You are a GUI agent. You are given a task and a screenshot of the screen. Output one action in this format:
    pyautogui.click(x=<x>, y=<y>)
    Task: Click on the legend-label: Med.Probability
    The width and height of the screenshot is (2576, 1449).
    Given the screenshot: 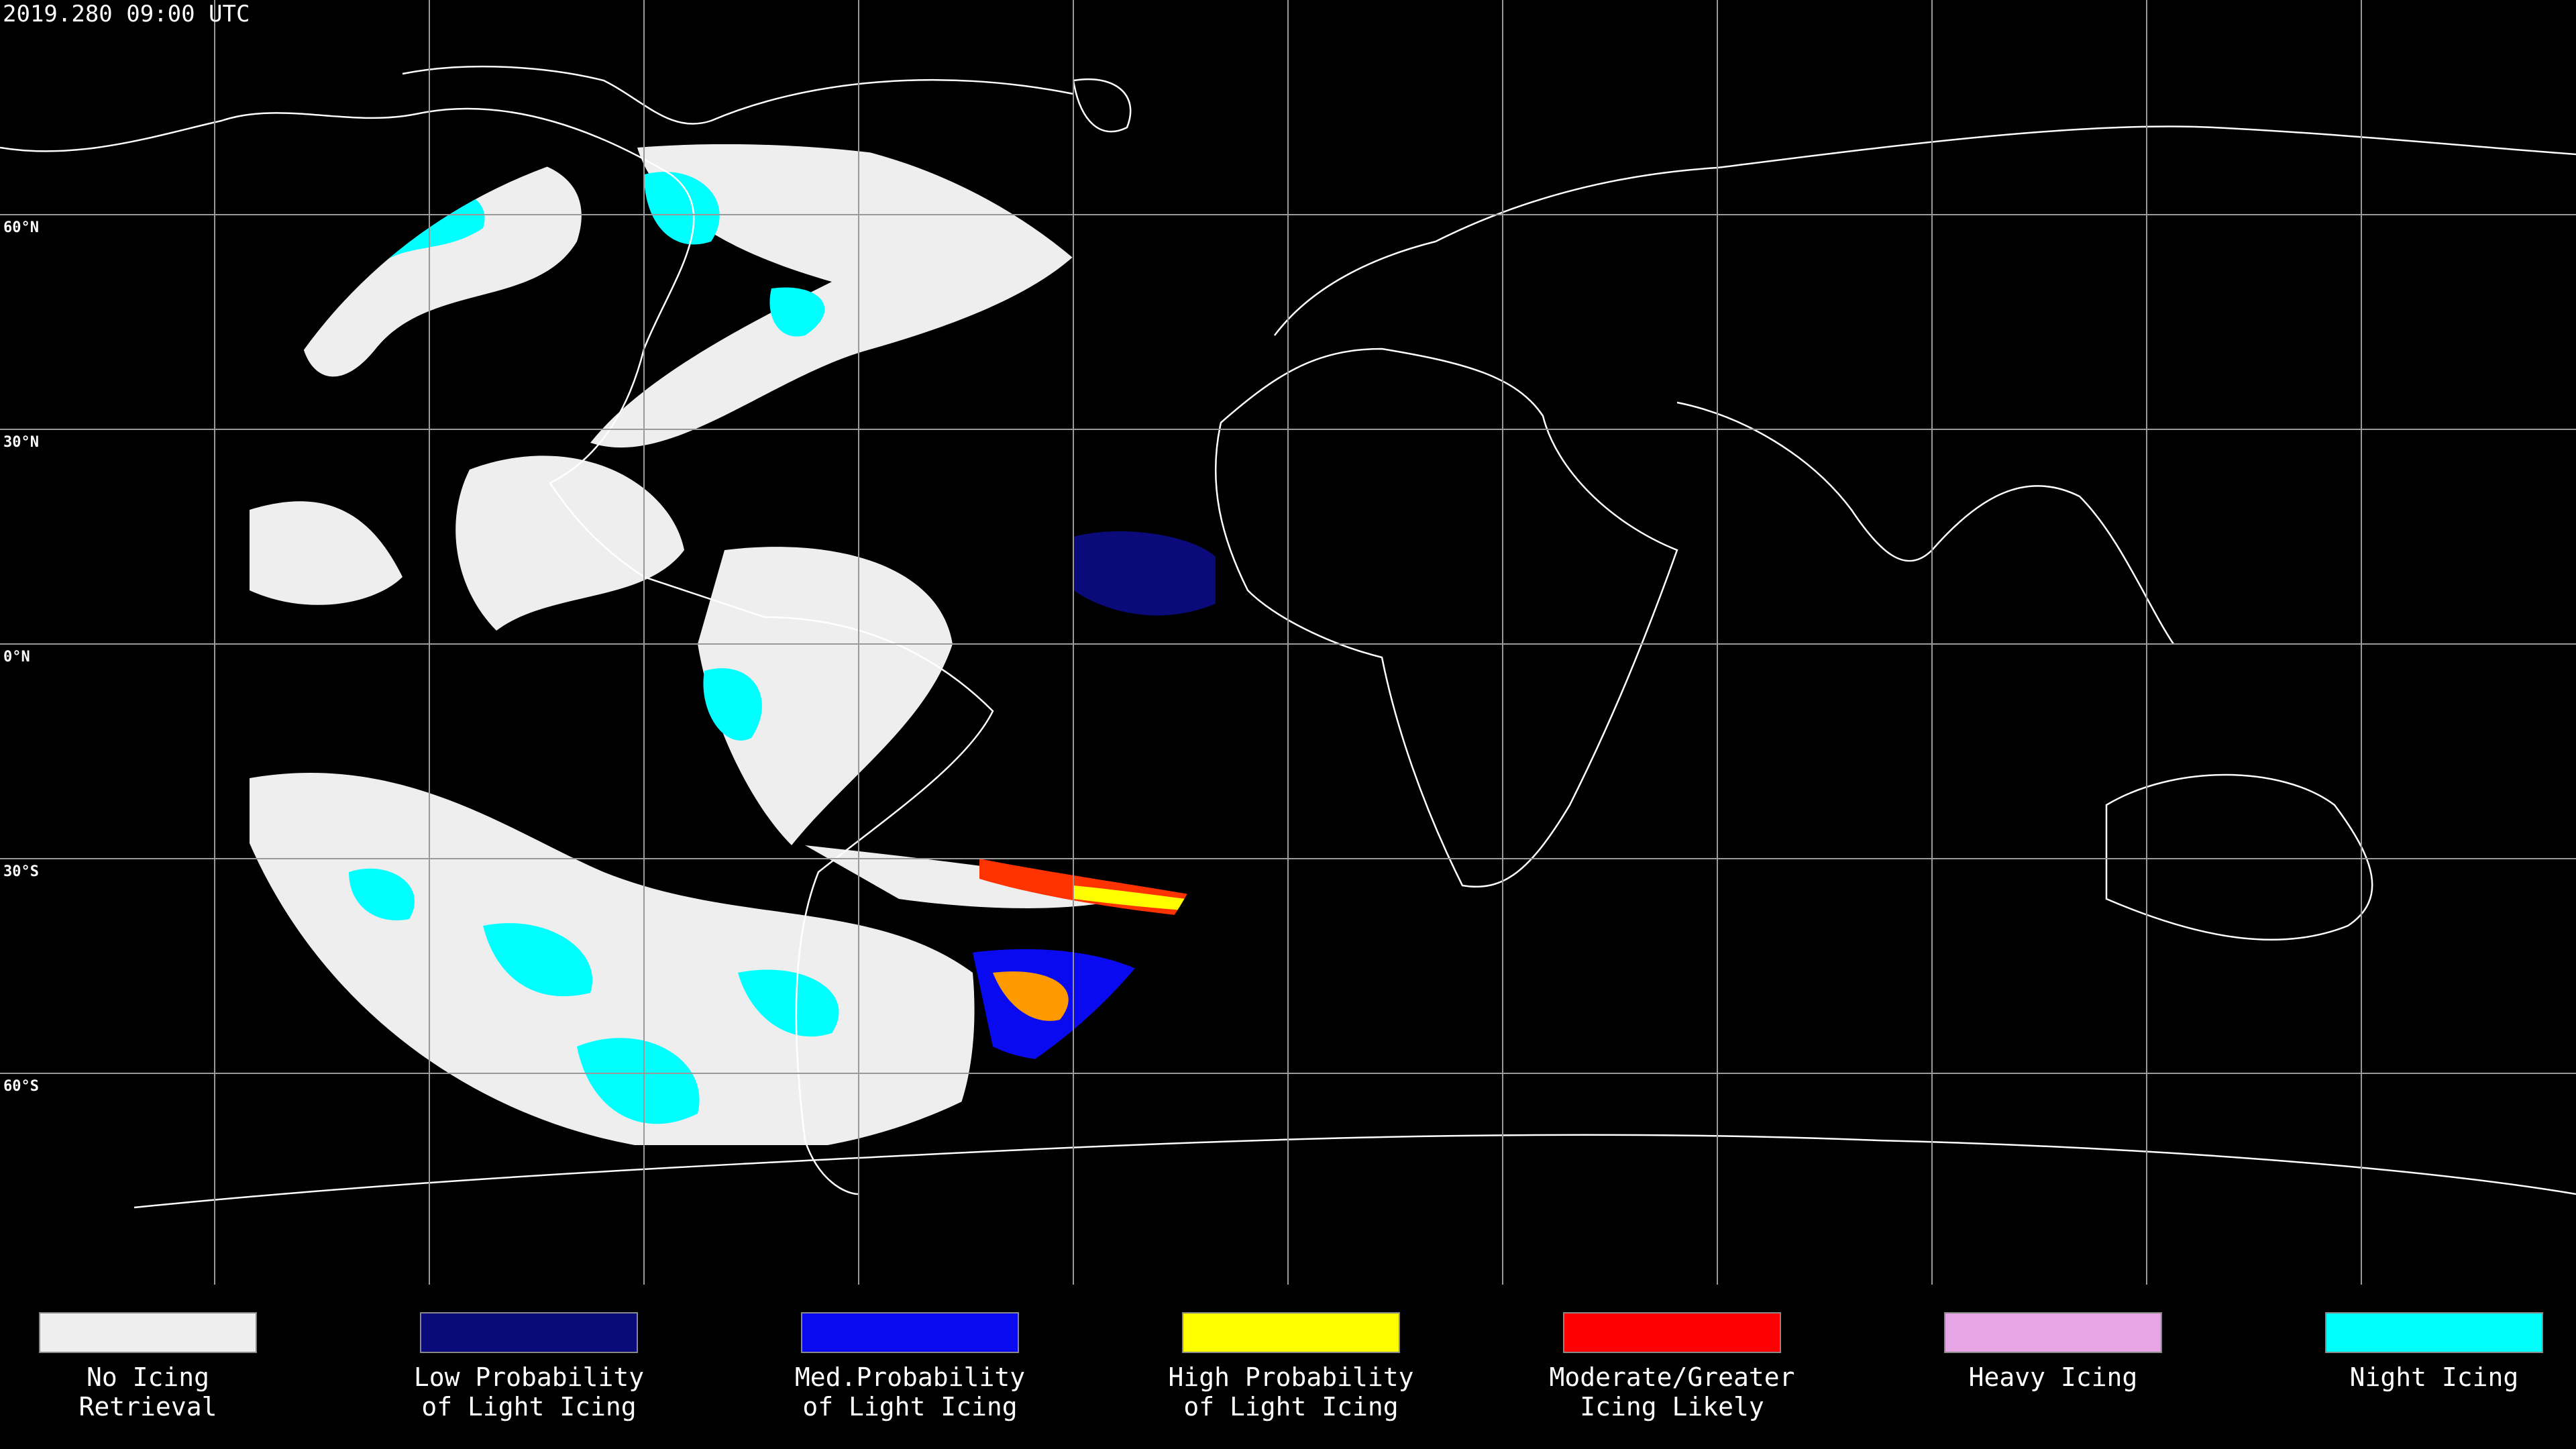 What is the action you would take?
    pyautogui.click(x=910, y=1377)
    